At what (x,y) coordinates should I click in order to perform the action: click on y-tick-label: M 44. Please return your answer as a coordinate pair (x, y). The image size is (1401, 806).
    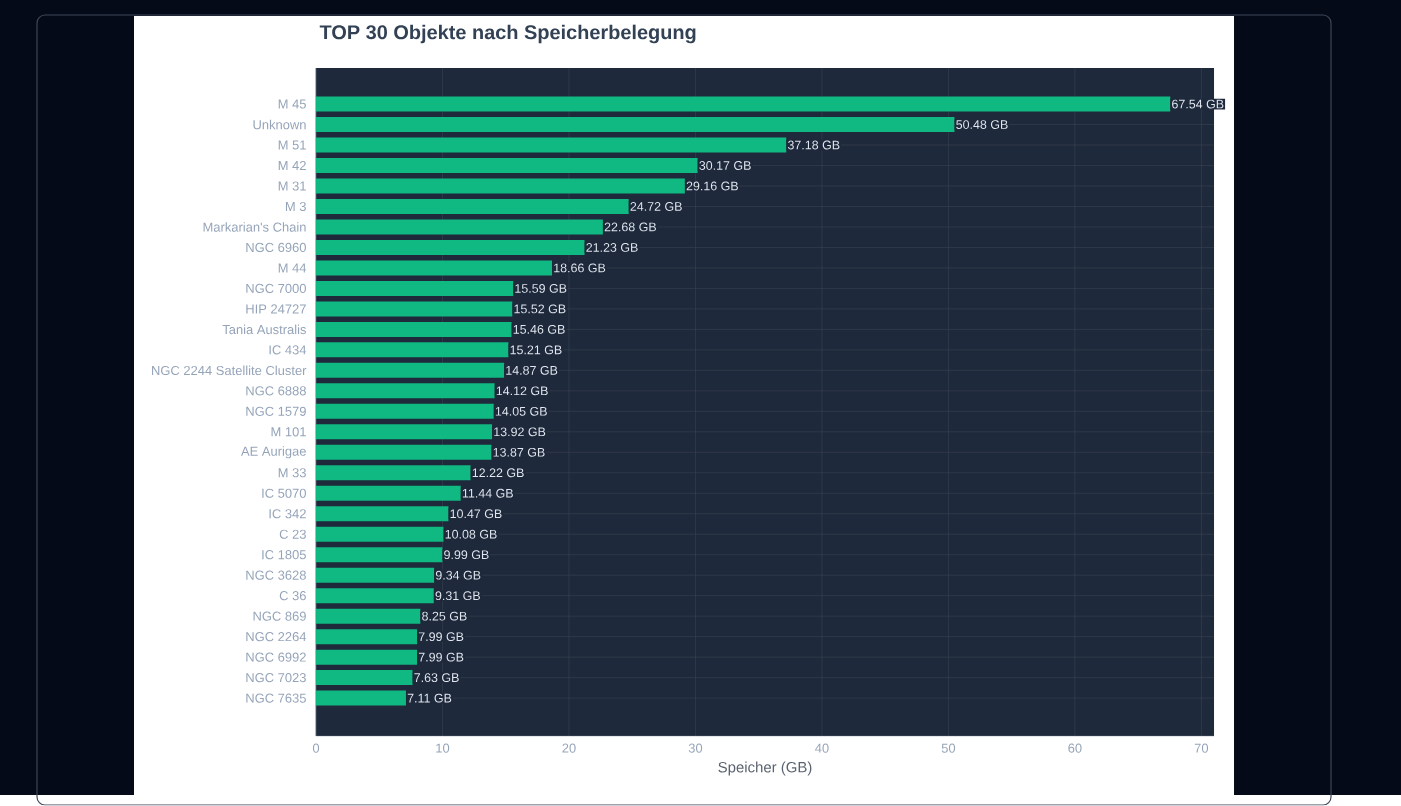
    Looking at the image, I should click on (292, 268).